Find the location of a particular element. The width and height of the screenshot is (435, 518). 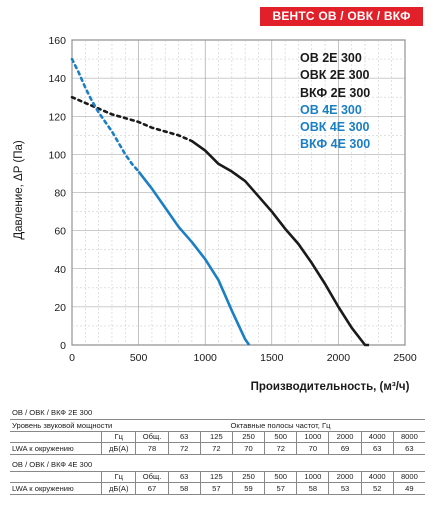

legend-entry: ОВ 4Е 300 is located at coordinates (331, 109).